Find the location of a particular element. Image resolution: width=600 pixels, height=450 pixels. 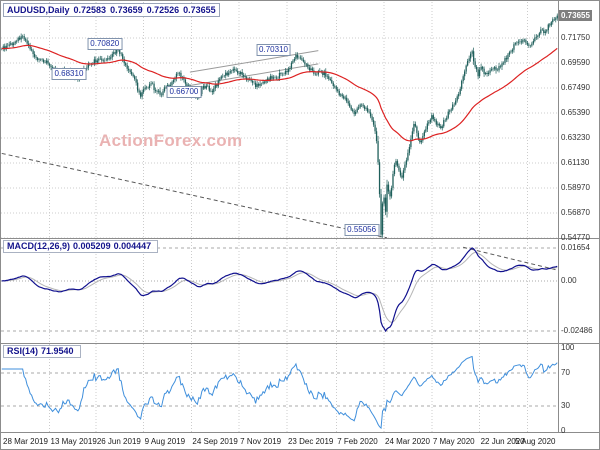

symbol-timeframe-label: AUDUSD,Daily is located at coordinates (38, 10).